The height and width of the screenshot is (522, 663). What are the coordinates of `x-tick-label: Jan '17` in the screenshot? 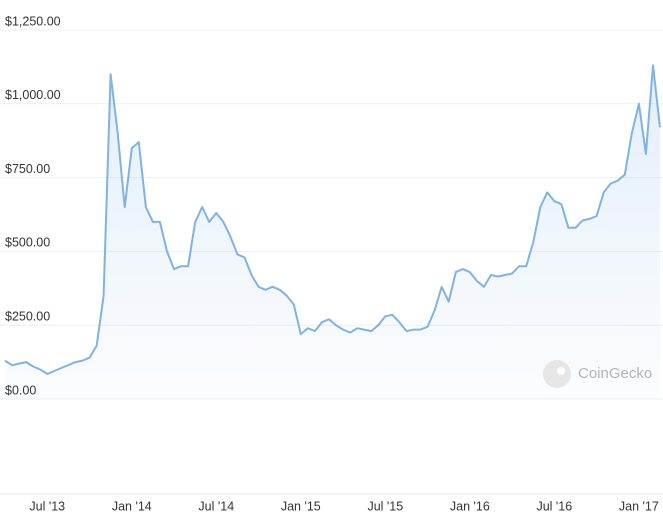 It's located at (639, 506).